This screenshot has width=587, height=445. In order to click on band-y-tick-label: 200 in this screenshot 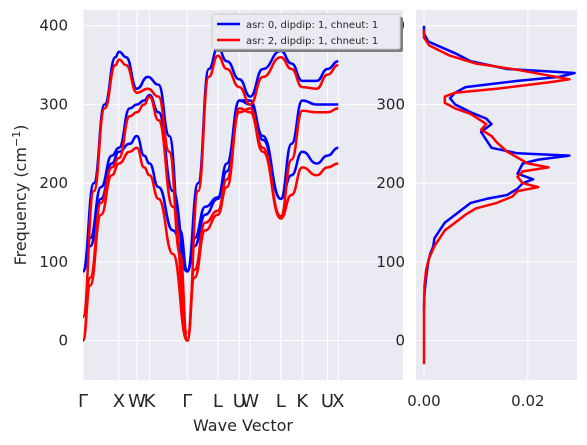, I will do `click(53, 183)`.